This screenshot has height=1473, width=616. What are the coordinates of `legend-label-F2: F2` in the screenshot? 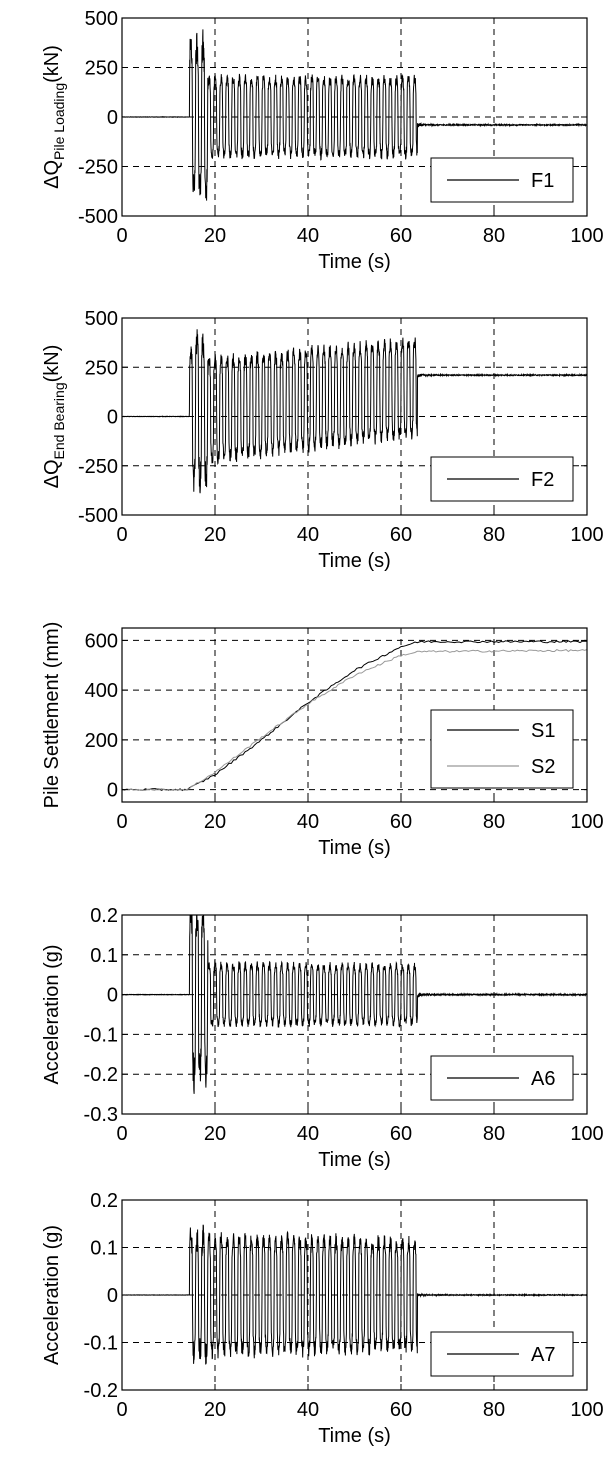 It's located at (542, 480).